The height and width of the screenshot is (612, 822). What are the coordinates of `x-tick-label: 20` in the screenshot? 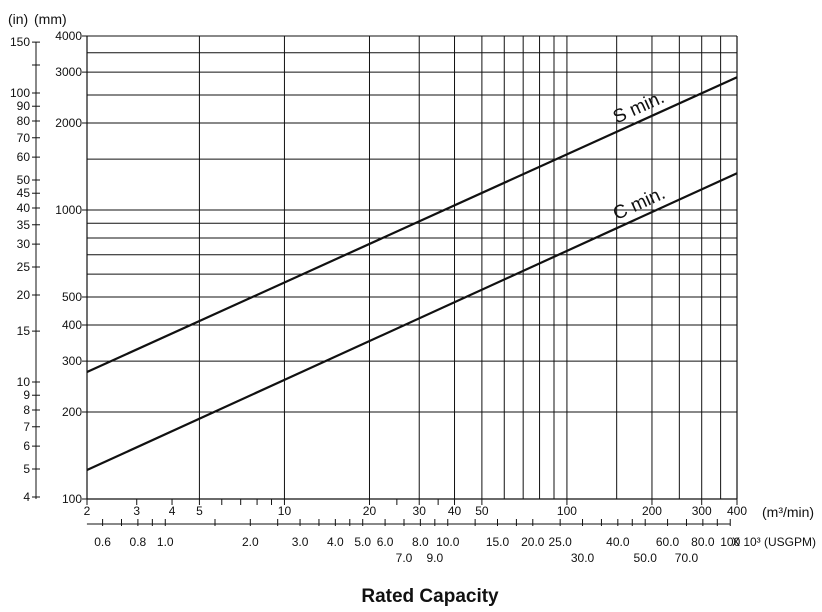 It's located at (370, 511).